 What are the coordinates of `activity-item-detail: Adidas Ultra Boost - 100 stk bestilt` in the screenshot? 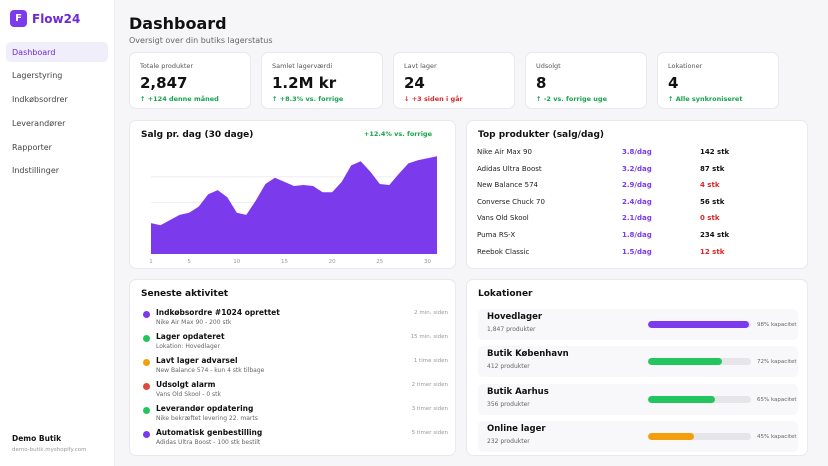 It's located at (208, 442).